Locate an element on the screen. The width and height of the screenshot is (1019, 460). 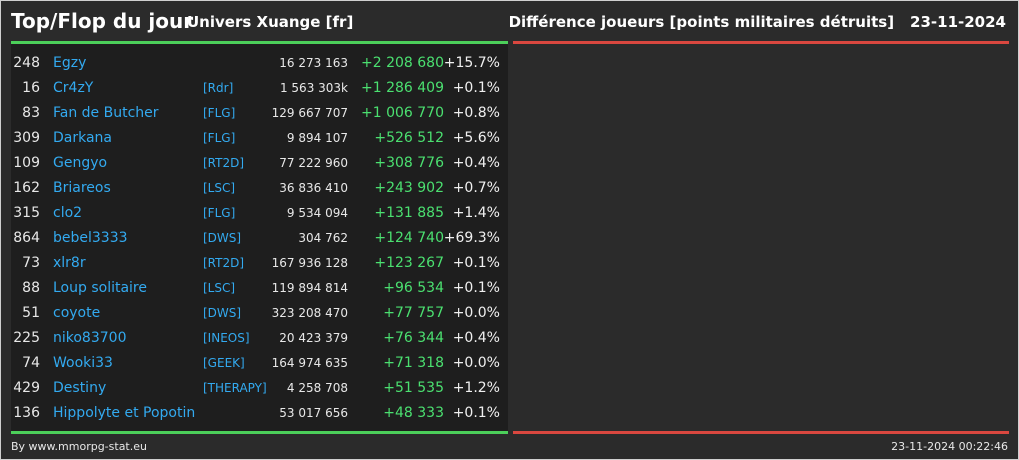
player-points: 36 836 410 is located at coordinates (313, 188).